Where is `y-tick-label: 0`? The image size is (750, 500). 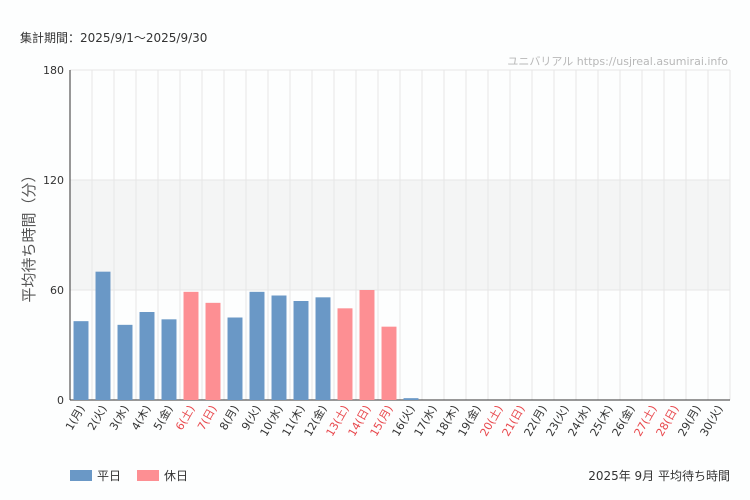 y-tick-label: 0 is located at coordinates (60, 400).